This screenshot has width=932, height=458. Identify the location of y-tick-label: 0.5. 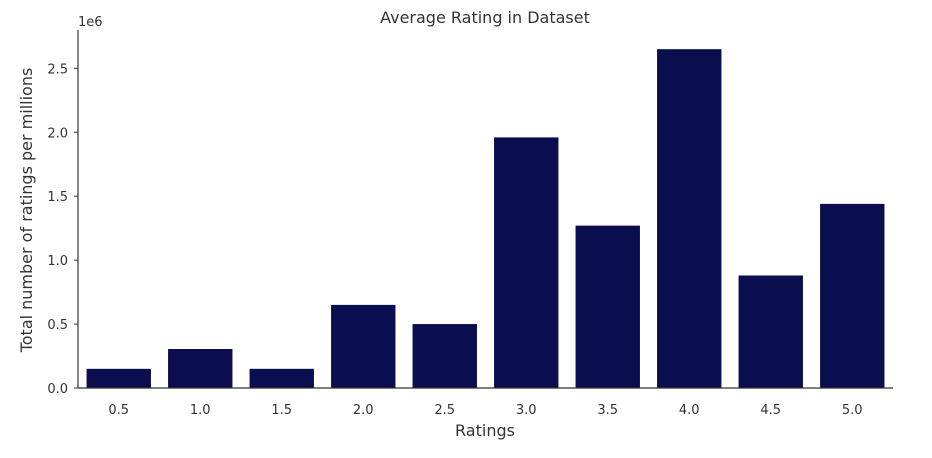
(57, 325).